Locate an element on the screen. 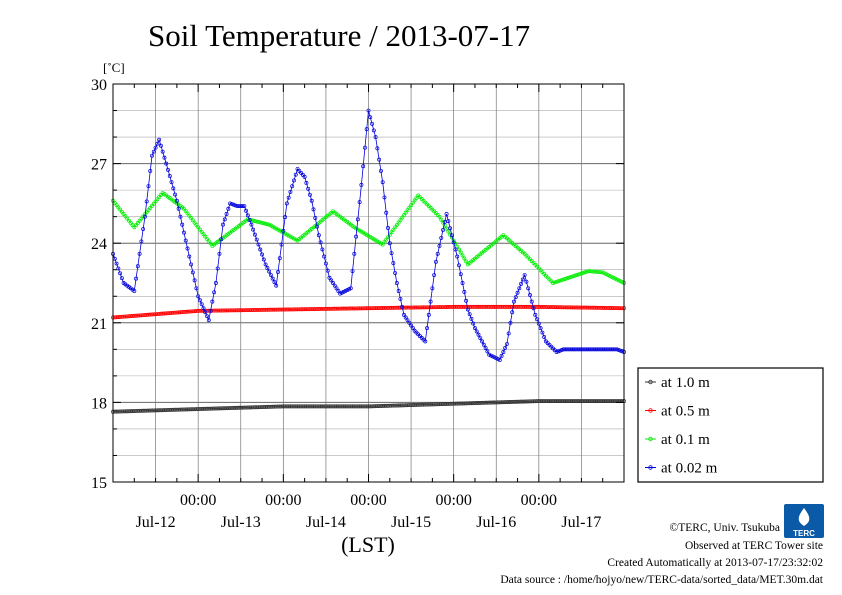  y-tick-label: 15 is located at coordinates (99, 483).